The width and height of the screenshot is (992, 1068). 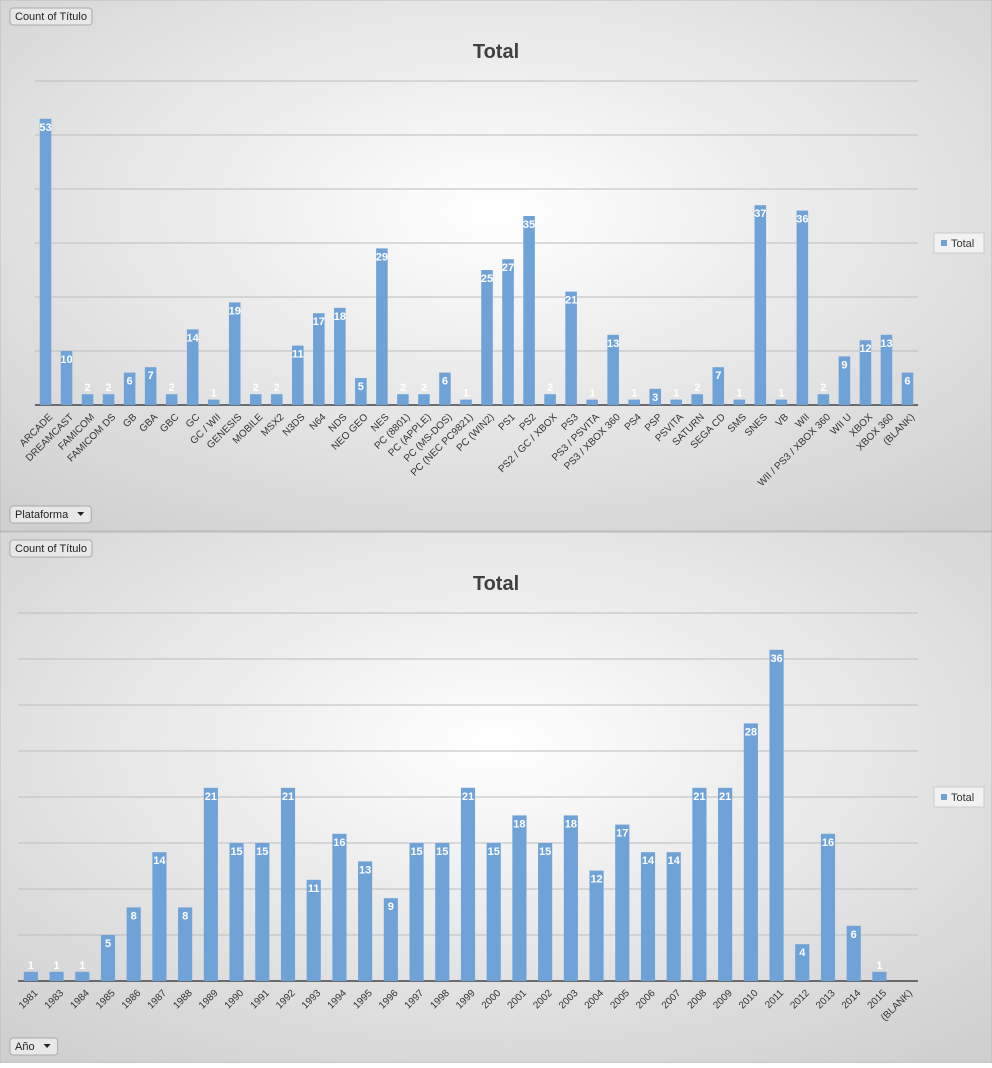 What do you see at coordinates (508, 268) in the screenshot?
I see `data-label: 27` at bounding box center [508, 268].